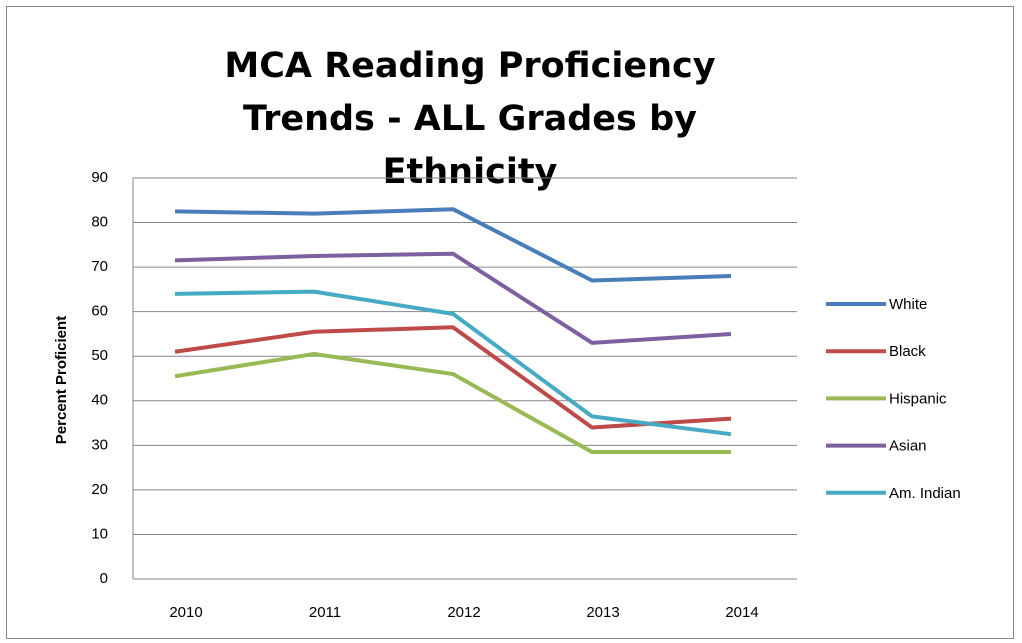 The width and height of the screenshot is (1022, 643). What do you see at coordinates (741, 612) in the screenshot?
I see `x-tick-label: 2014` at bounding box center [741, 612].